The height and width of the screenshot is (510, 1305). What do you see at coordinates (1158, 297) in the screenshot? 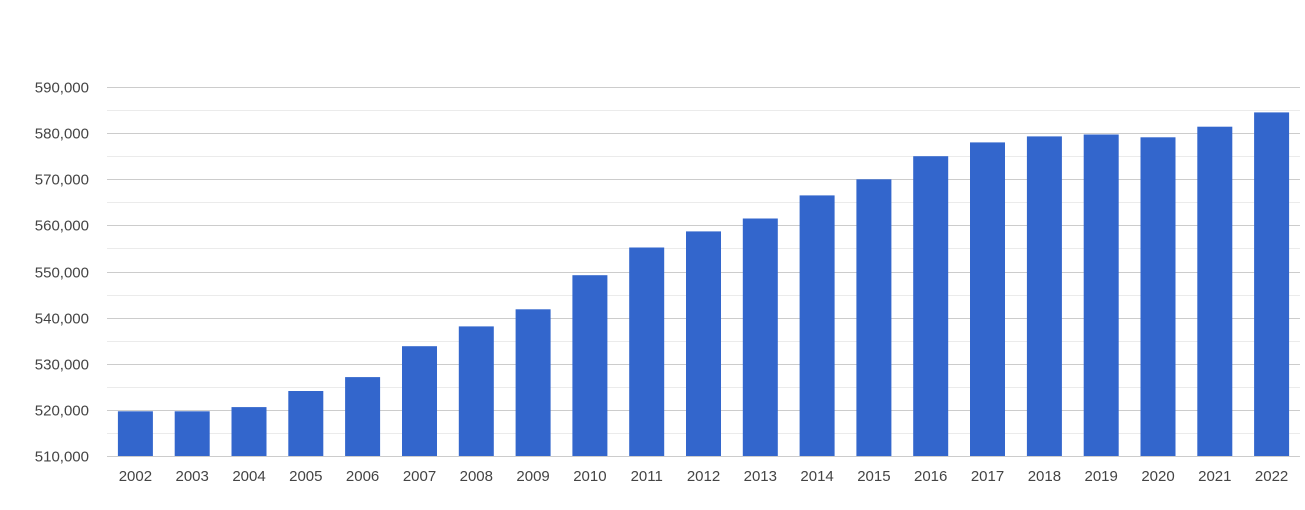
I see `bar-2020` at bounding box center [1158, 297].